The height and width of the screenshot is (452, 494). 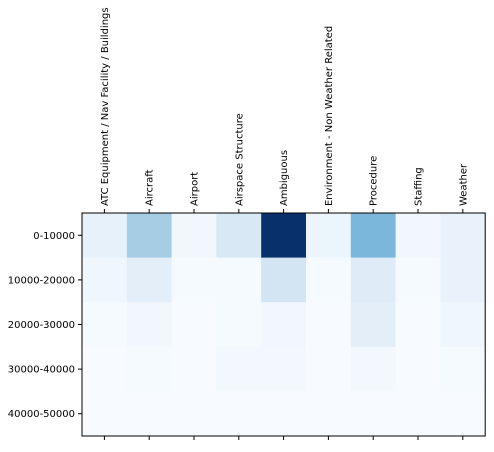 I want to click on x-tick-label: Aircraft, so click(x=150, y=187).